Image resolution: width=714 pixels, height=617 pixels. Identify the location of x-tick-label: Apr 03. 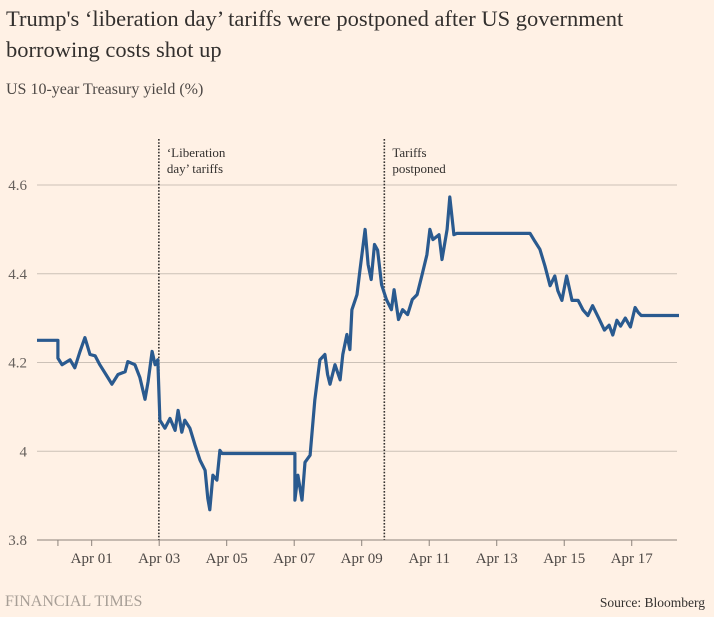
(159, 559).